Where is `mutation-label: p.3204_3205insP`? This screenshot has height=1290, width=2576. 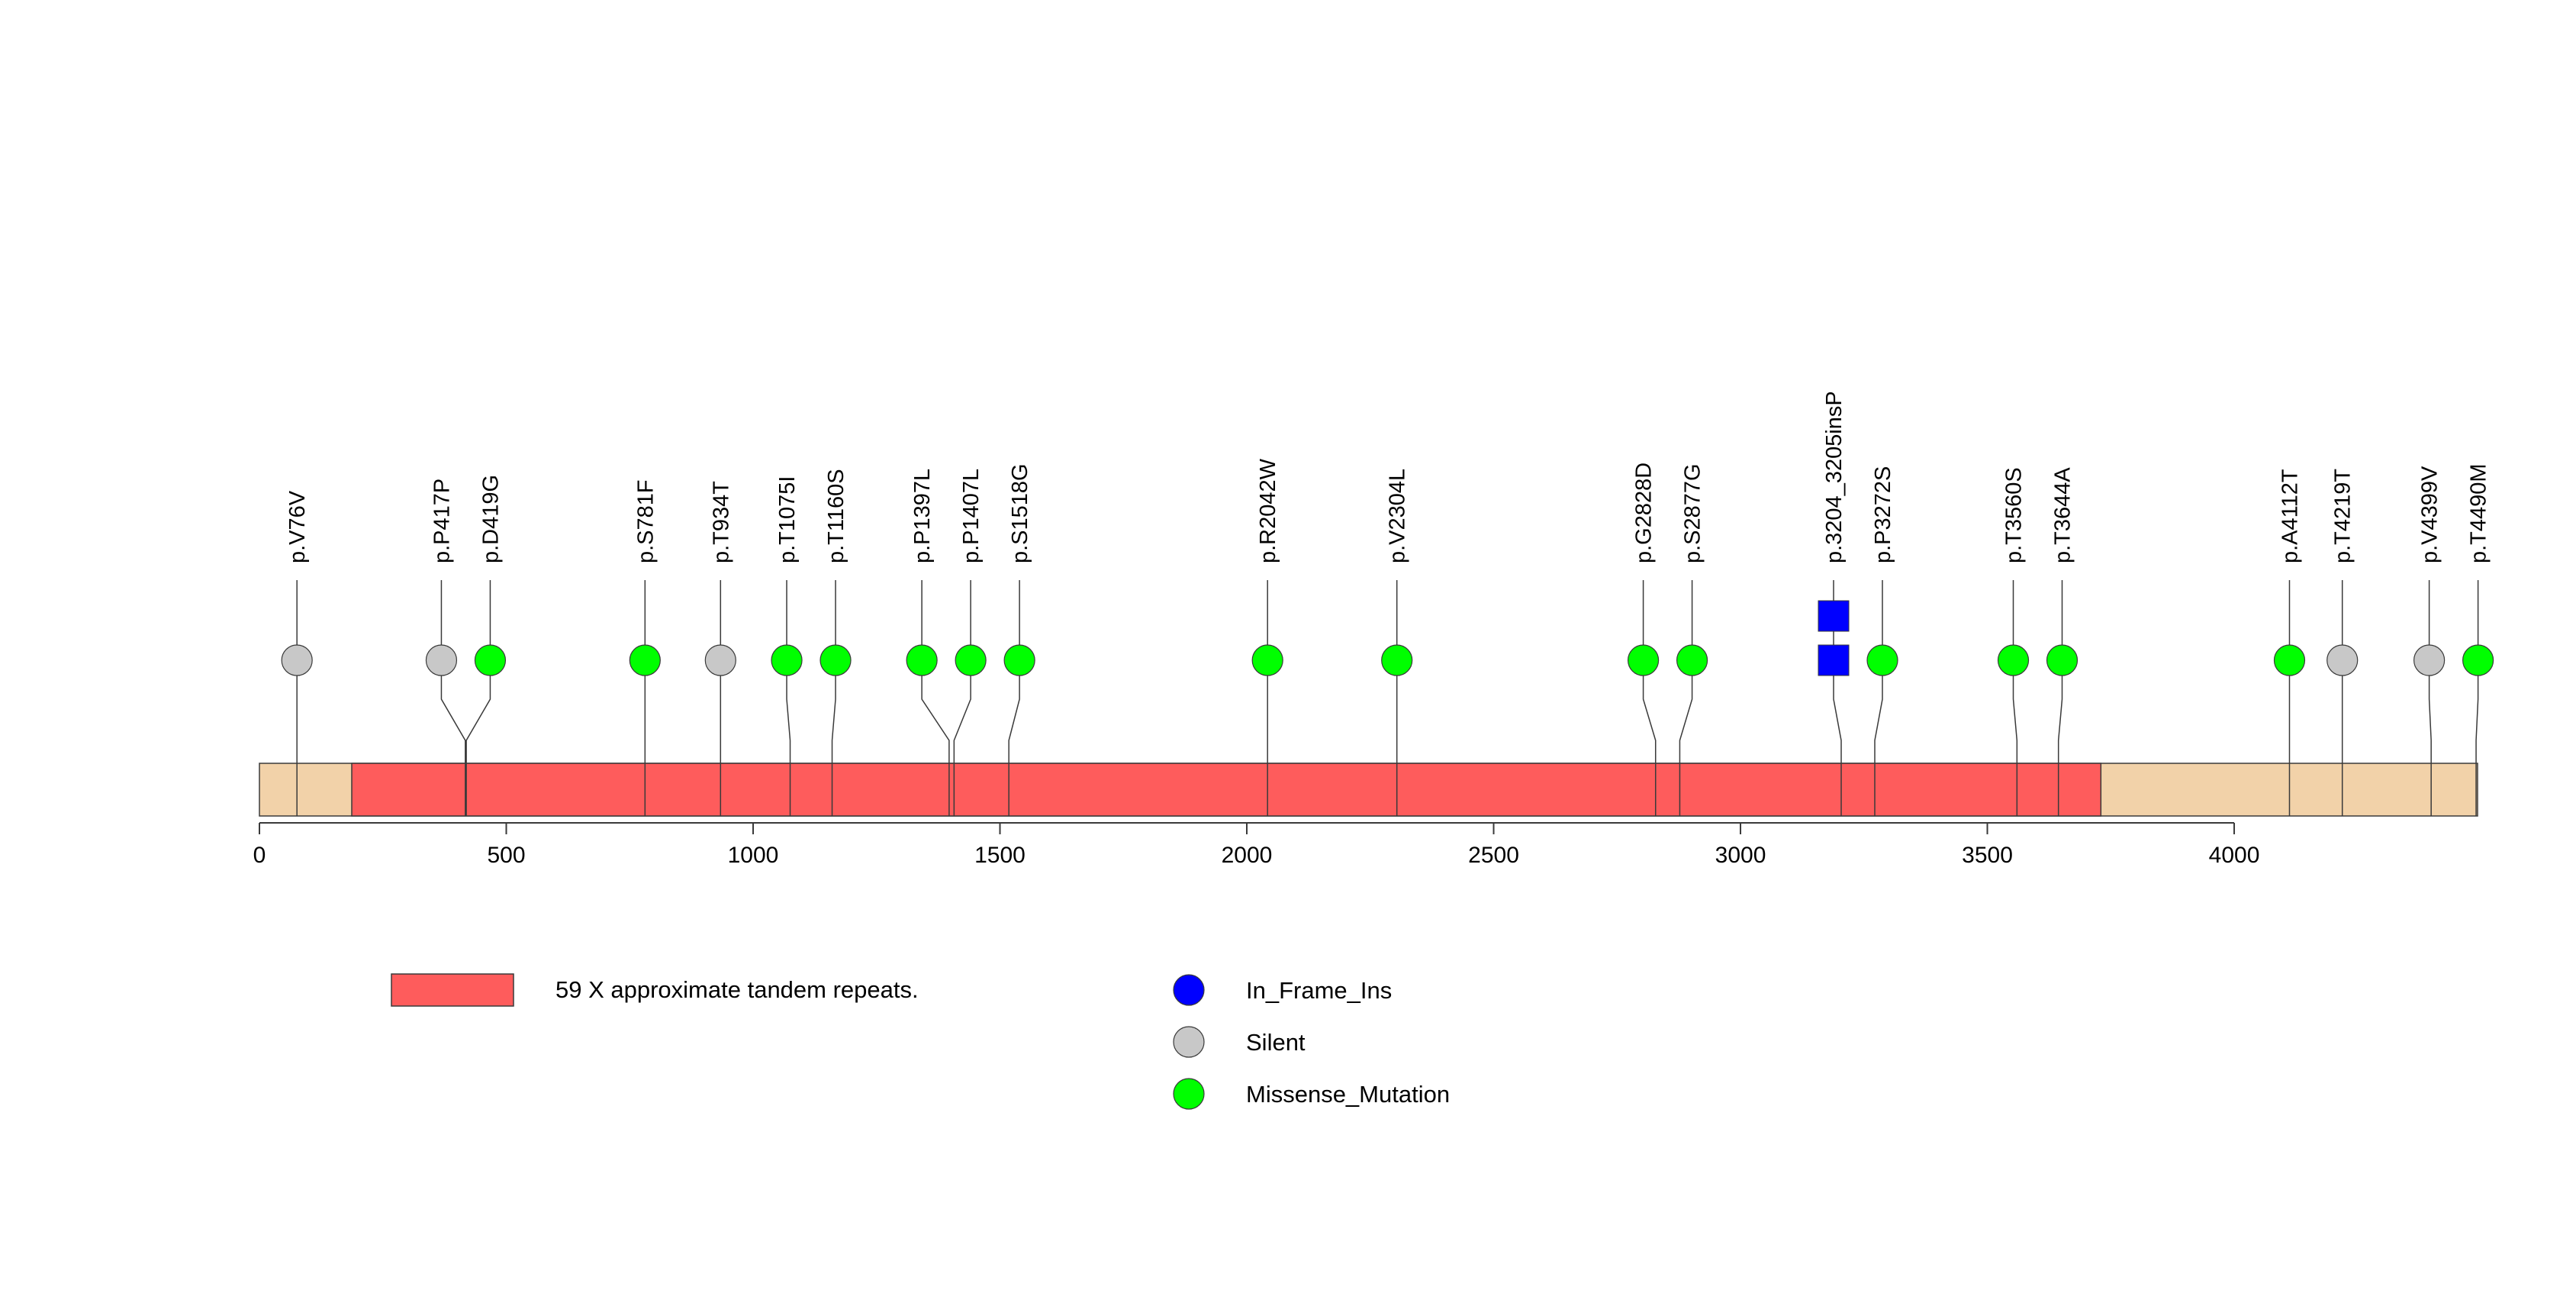 mutation-label: p.3204_3205insP is located at coordinates (1834, 477).